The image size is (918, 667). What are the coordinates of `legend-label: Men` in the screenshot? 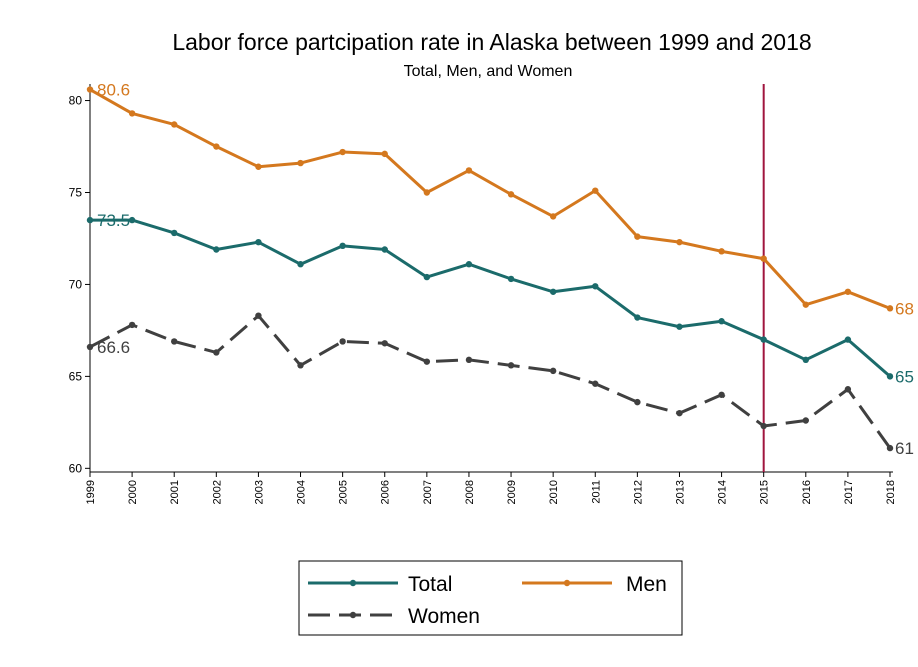 It's located at (646, 584).